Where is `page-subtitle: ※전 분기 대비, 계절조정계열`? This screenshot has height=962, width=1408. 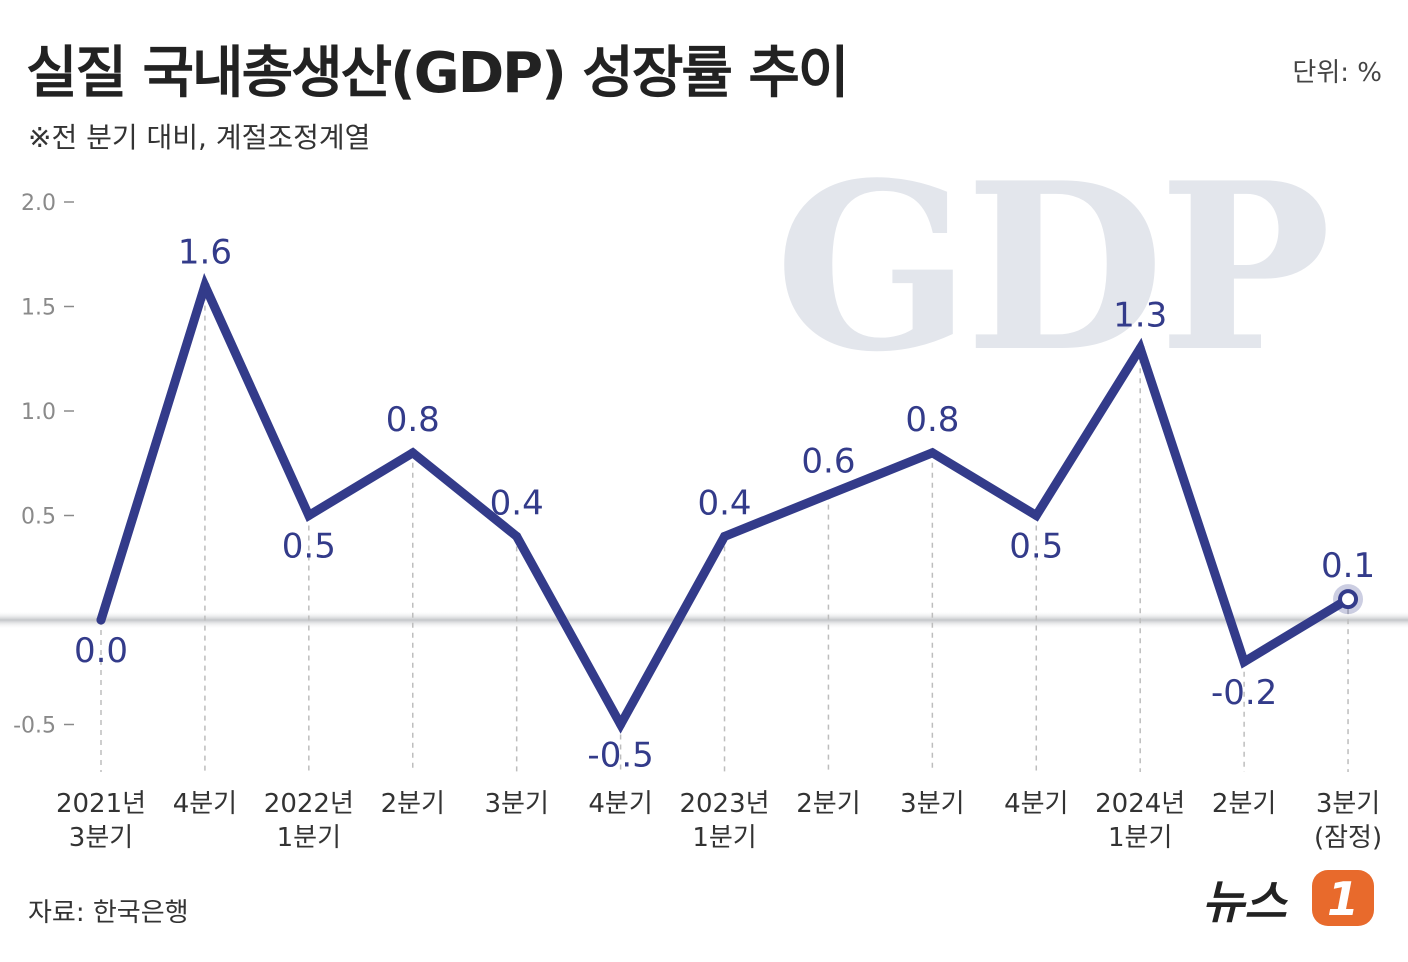 page-subtitle: ※전 분기 대비, 계절조정계열 is located at coordinates (199, 137).